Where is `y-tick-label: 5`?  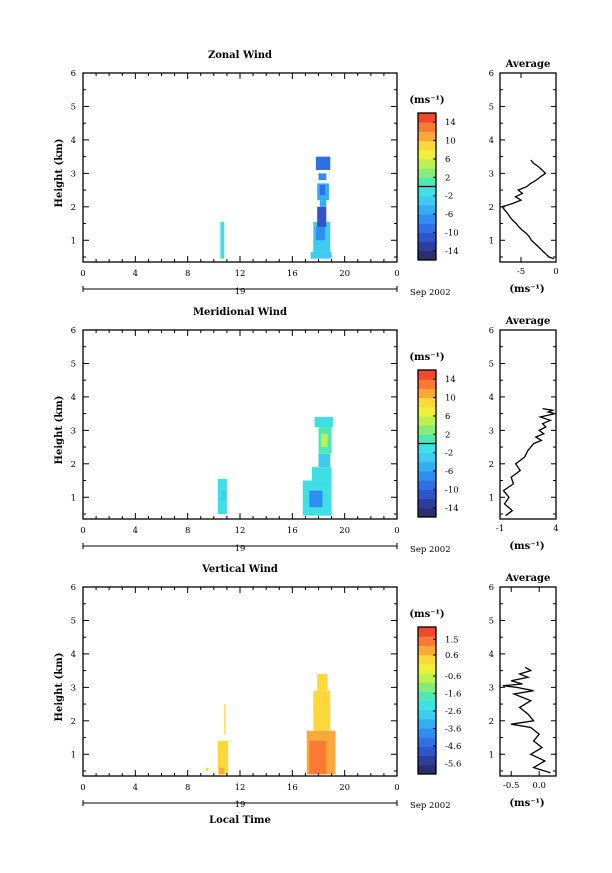 y-tick-label: 5 is located at coordinates (73, 621).